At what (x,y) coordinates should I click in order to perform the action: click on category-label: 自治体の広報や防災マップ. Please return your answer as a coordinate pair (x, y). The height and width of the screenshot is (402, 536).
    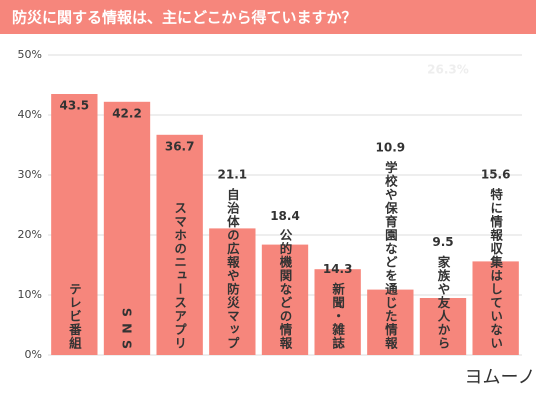
    Looking at the image, I should click on (232, 268).